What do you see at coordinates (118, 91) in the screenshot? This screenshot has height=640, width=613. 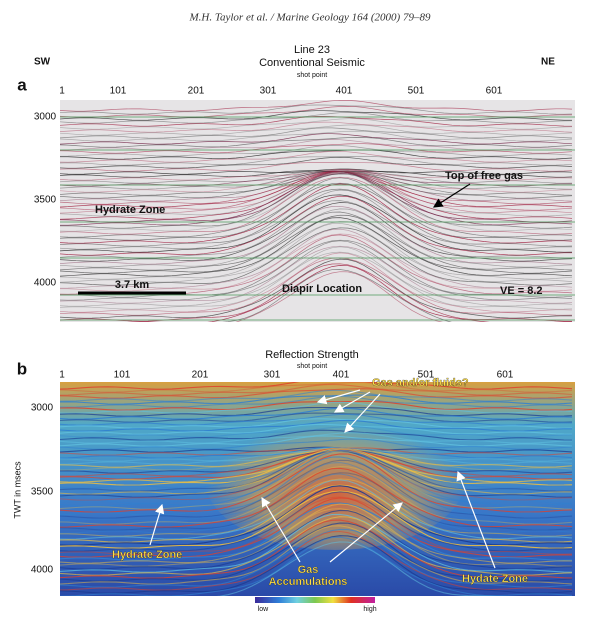 I see `shot-point-label: 101` at bounding box center [118, 91].